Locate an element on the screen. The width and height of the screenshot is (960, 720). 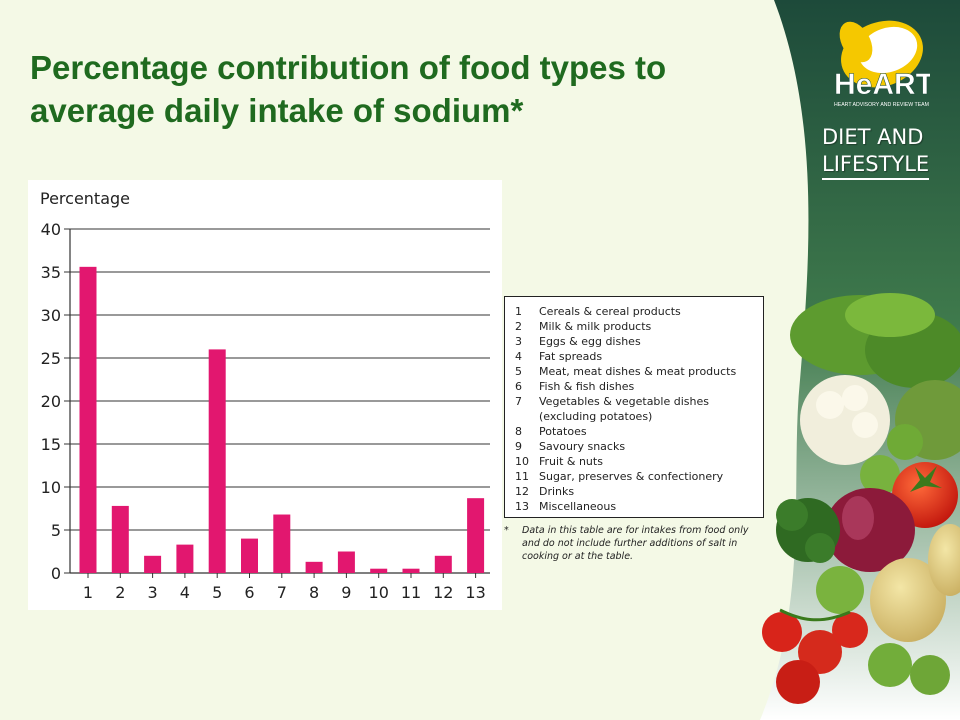
x-tick-label: 10 is located at coordinates (379, 592).